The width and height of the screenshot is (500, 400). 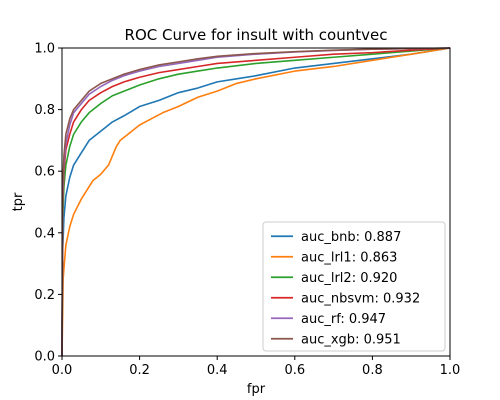 I want to click on legend-label: auc_rf: 0.947, so click(x=343, y=319).